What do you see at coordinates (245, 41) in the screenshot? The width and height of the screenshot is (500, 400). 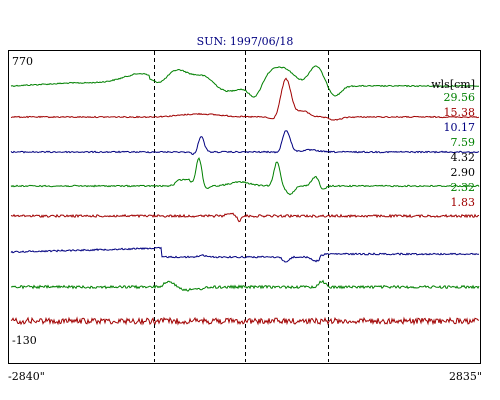 I see `chart-title: SUN: 1997/06/18` at bounding box center [245, 41].